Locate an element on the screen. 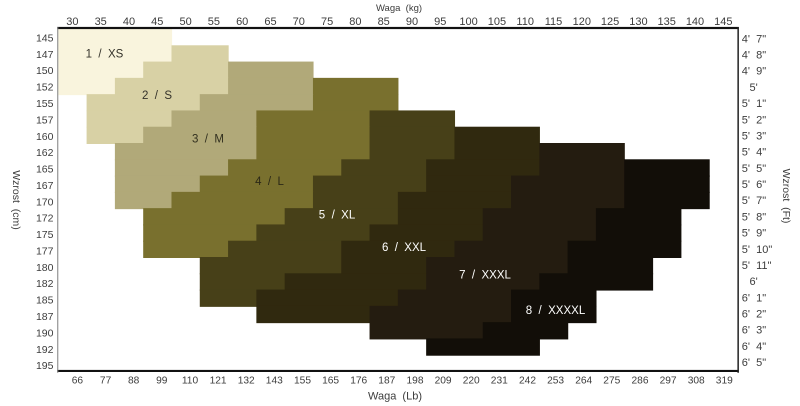 This screenshot has height=406, width=800. svg-text: 5' 7" is located at coordinates (754, 201).